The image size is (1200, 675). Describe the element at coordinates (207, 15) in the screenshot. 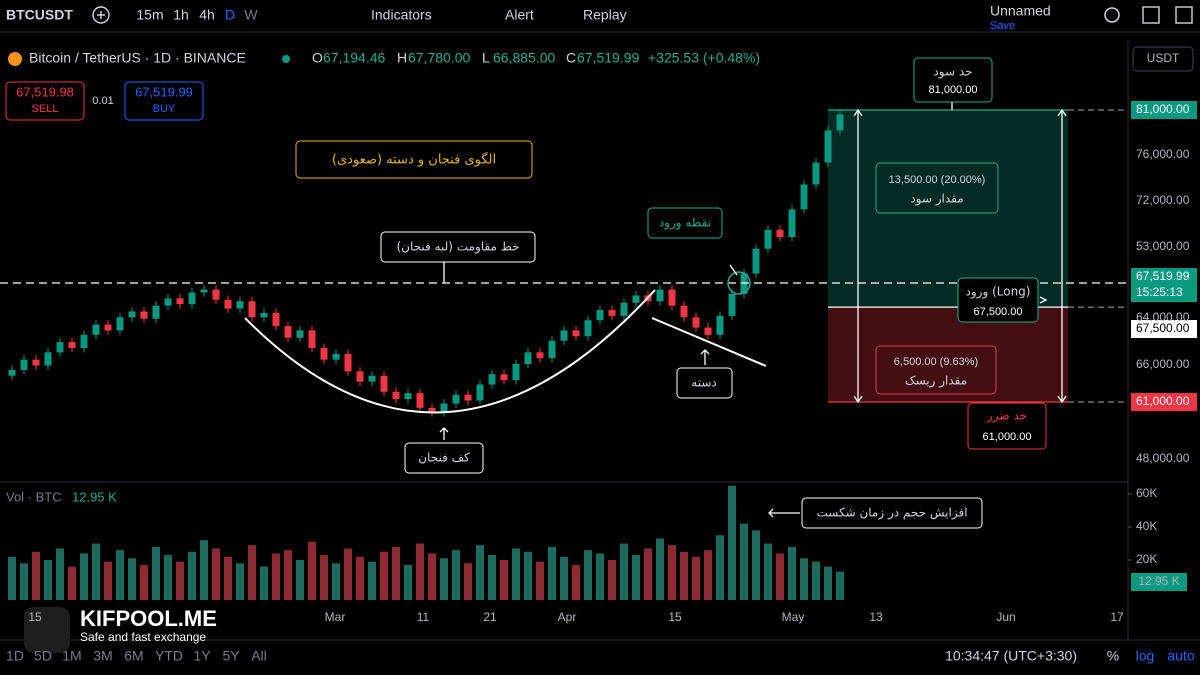

I see `interval: 4h` at that location.